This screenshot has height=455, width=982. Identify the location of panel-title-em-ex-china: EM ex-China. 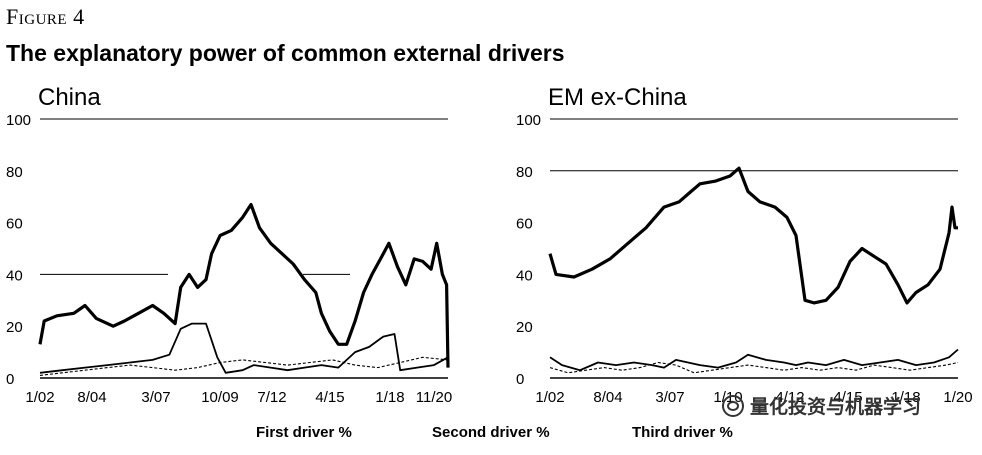
(617, 97).